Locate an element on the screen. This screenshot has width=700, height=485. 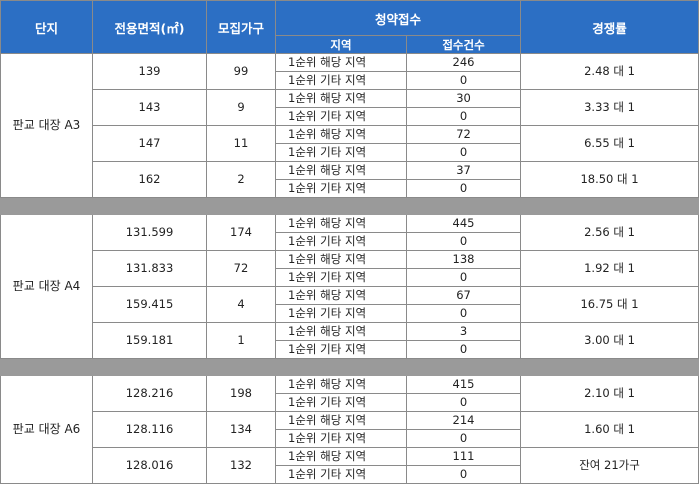
count-cell: 111 is located at coordinates (463, 456).